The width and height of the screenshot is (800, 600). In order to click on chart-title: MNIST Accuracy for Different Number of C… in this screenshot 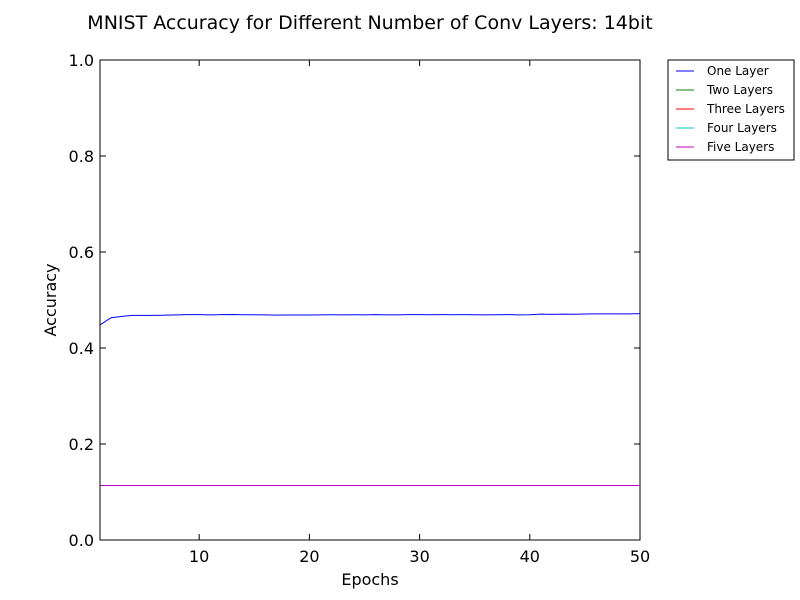, I will do `click(369, 23)`.